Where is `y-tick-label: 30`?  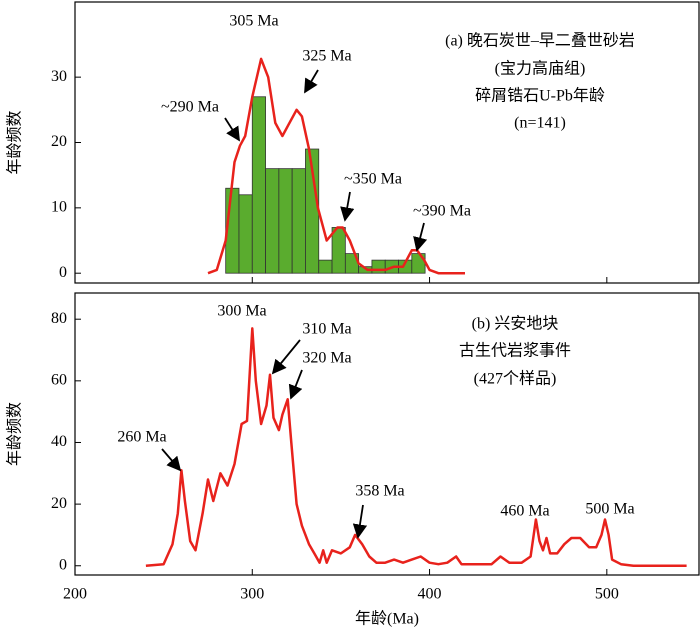
y-tick-label: 30 is located at coordinates (59, 76).